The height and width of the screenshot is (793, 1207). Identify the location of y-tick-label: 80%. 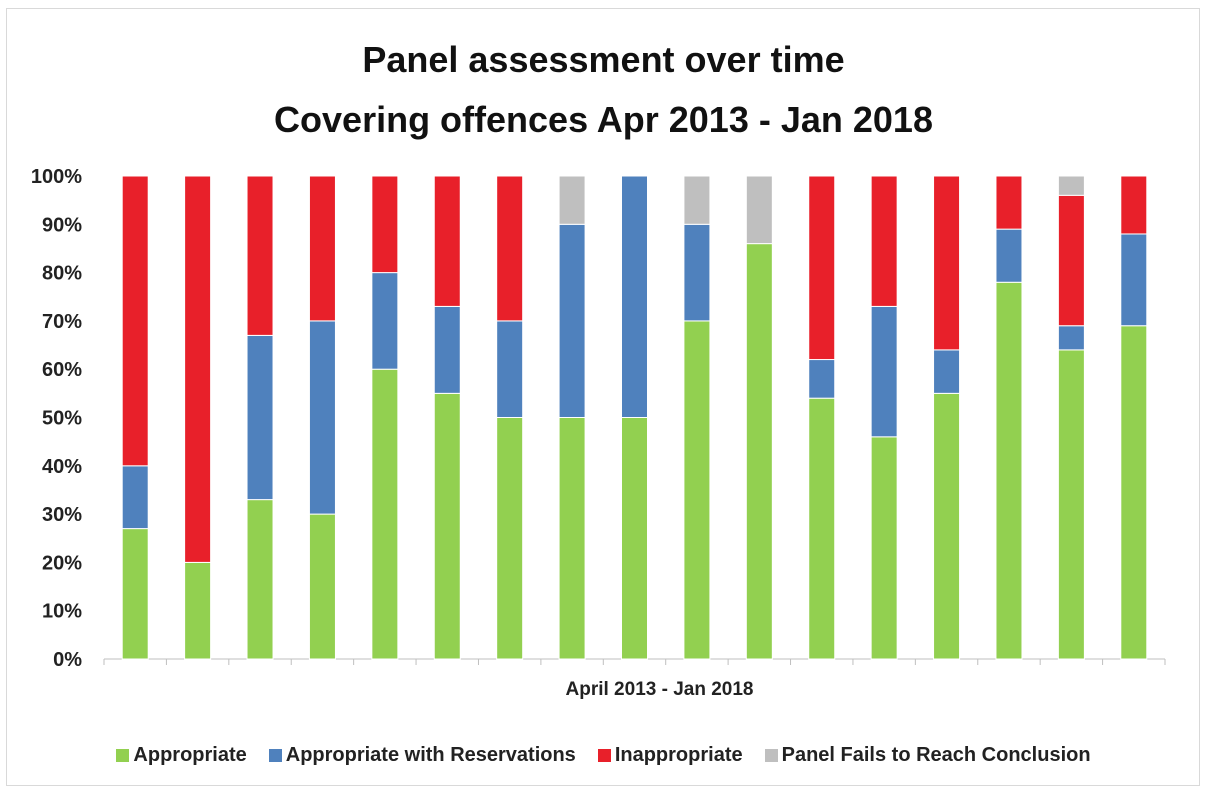
(62, 274).